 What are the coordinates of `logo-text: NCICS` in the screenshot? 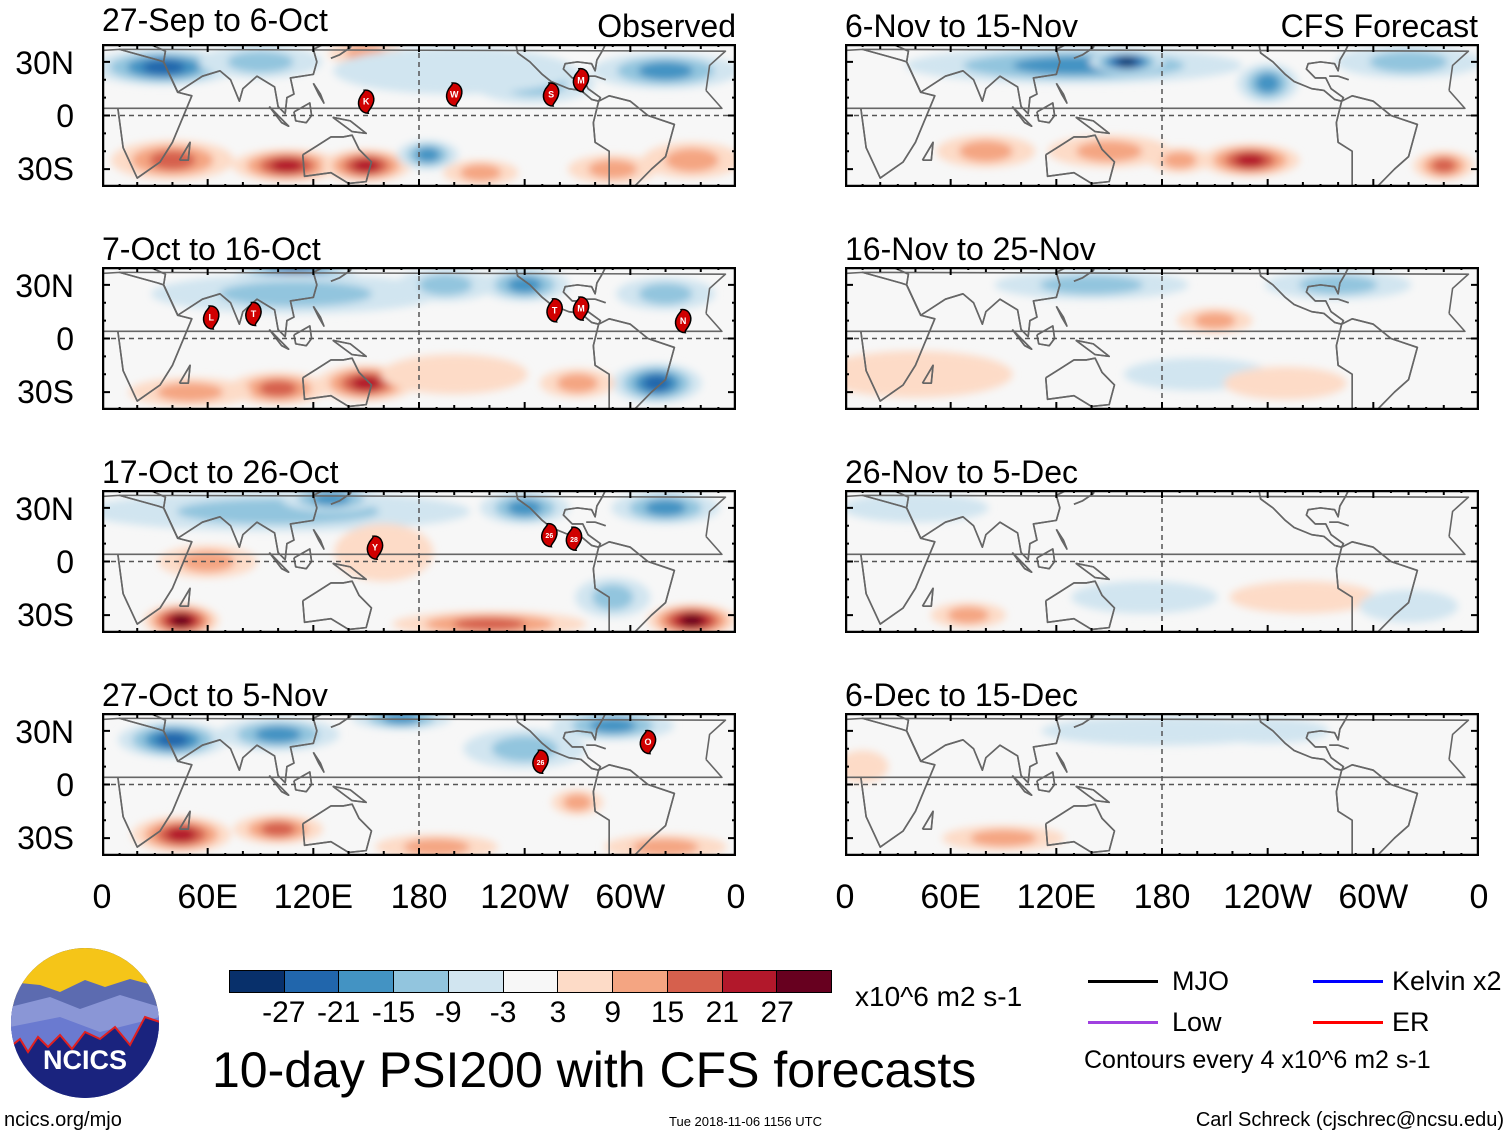 It's located at (85, 1060).